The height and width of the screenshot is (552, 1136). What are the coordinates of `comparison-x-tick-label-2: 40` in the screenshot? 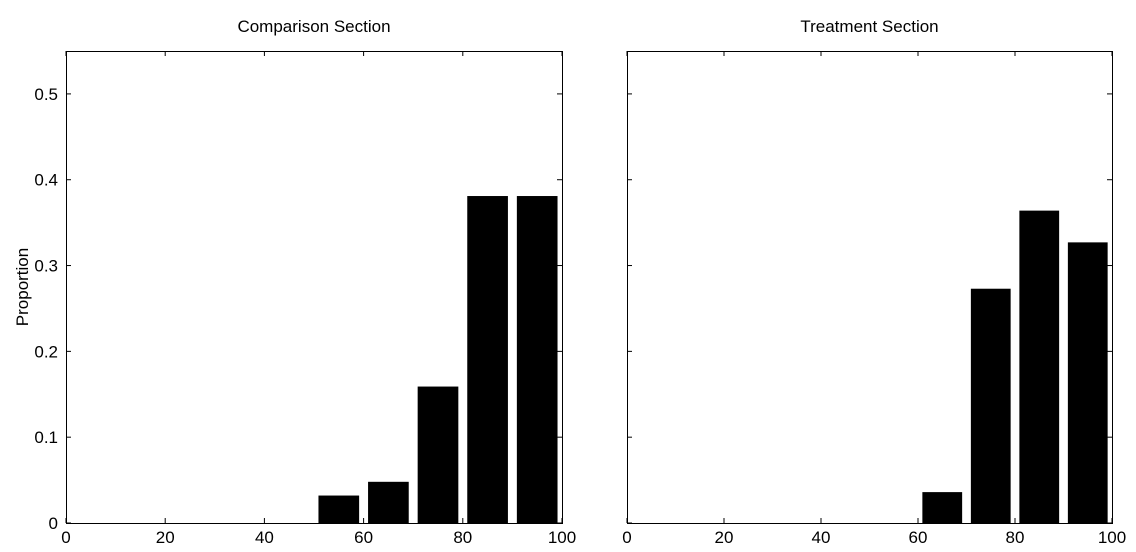 It's located at (264, 537).